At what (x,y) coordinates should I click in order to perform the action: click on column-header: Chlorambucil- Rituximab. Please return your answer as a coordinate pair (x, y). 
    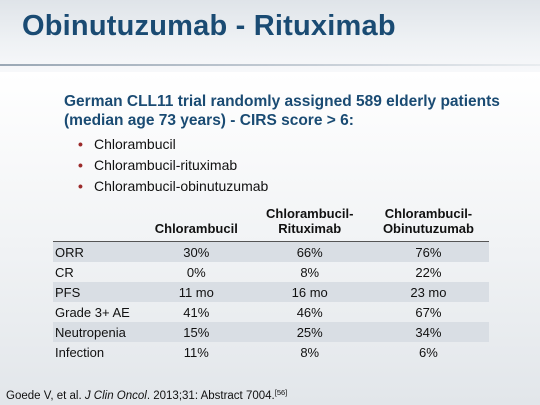
    Looking at the image, I should click on (309, 224).